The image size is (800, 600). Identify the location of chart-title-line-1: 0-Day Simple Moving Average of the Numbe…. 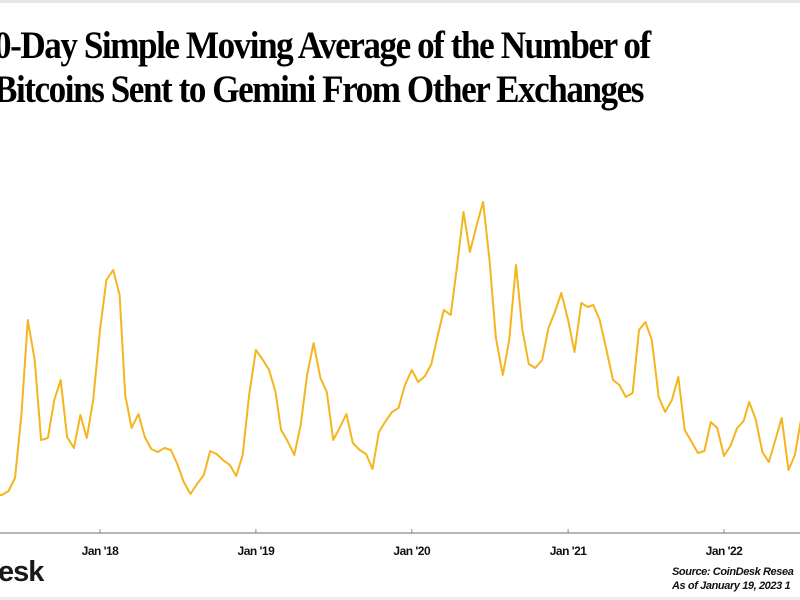
(325, 45).